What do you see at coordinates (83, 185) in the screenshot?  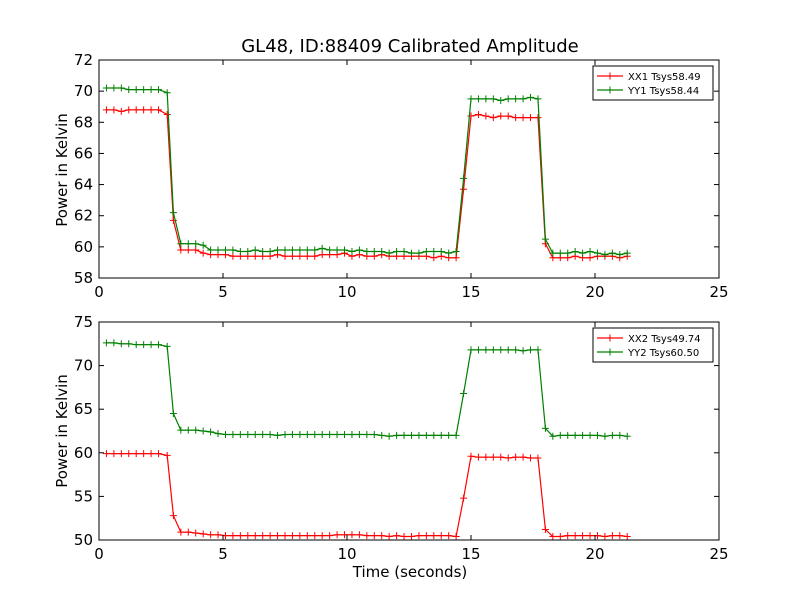 I see `top-y-tick-label: 64` at bounding box center [83, 185].